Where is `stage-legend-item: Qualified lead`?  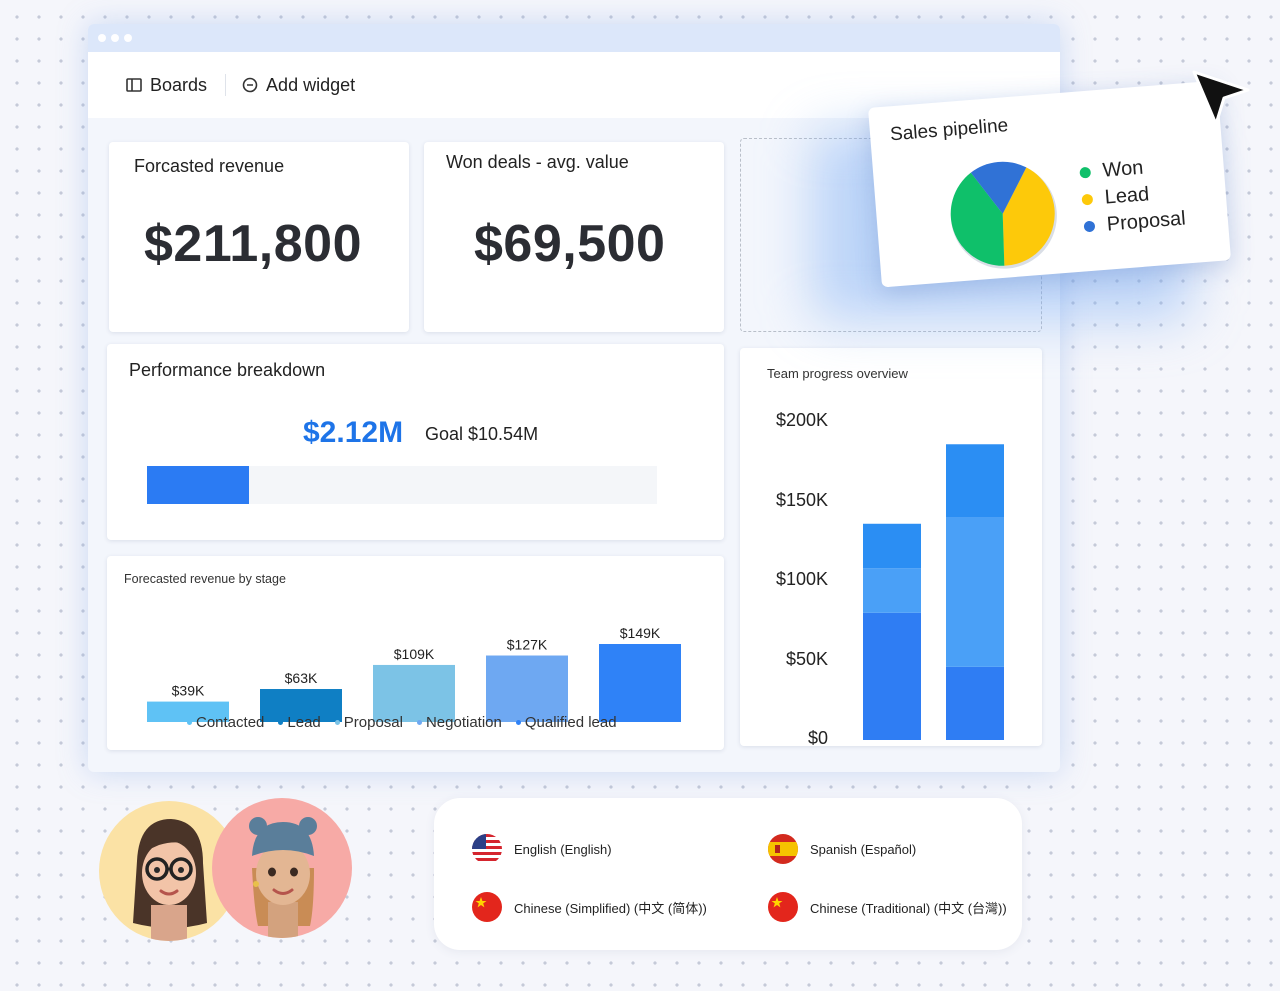 stage-legend-item: Qualified lead is located at coordinates (566, 722).